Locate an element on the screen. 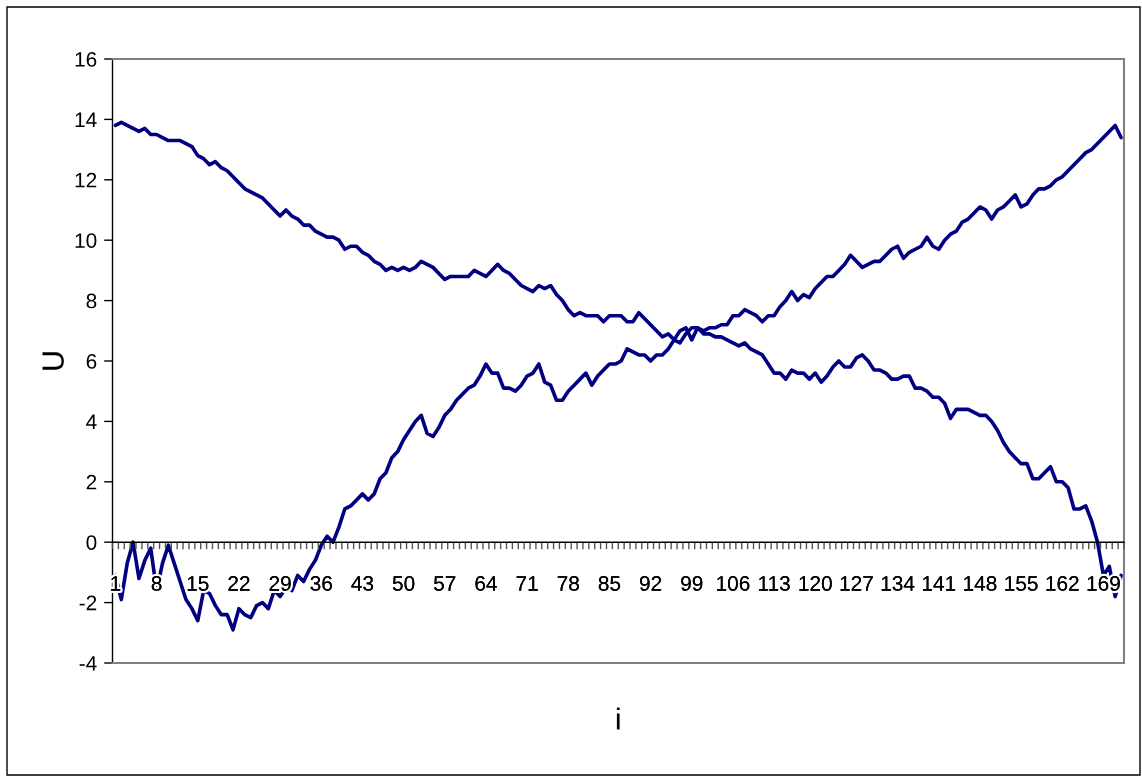 The height and width of the screenshot is (778, 1142). x-tick-label: 78 is located at coordinates (568, 583).